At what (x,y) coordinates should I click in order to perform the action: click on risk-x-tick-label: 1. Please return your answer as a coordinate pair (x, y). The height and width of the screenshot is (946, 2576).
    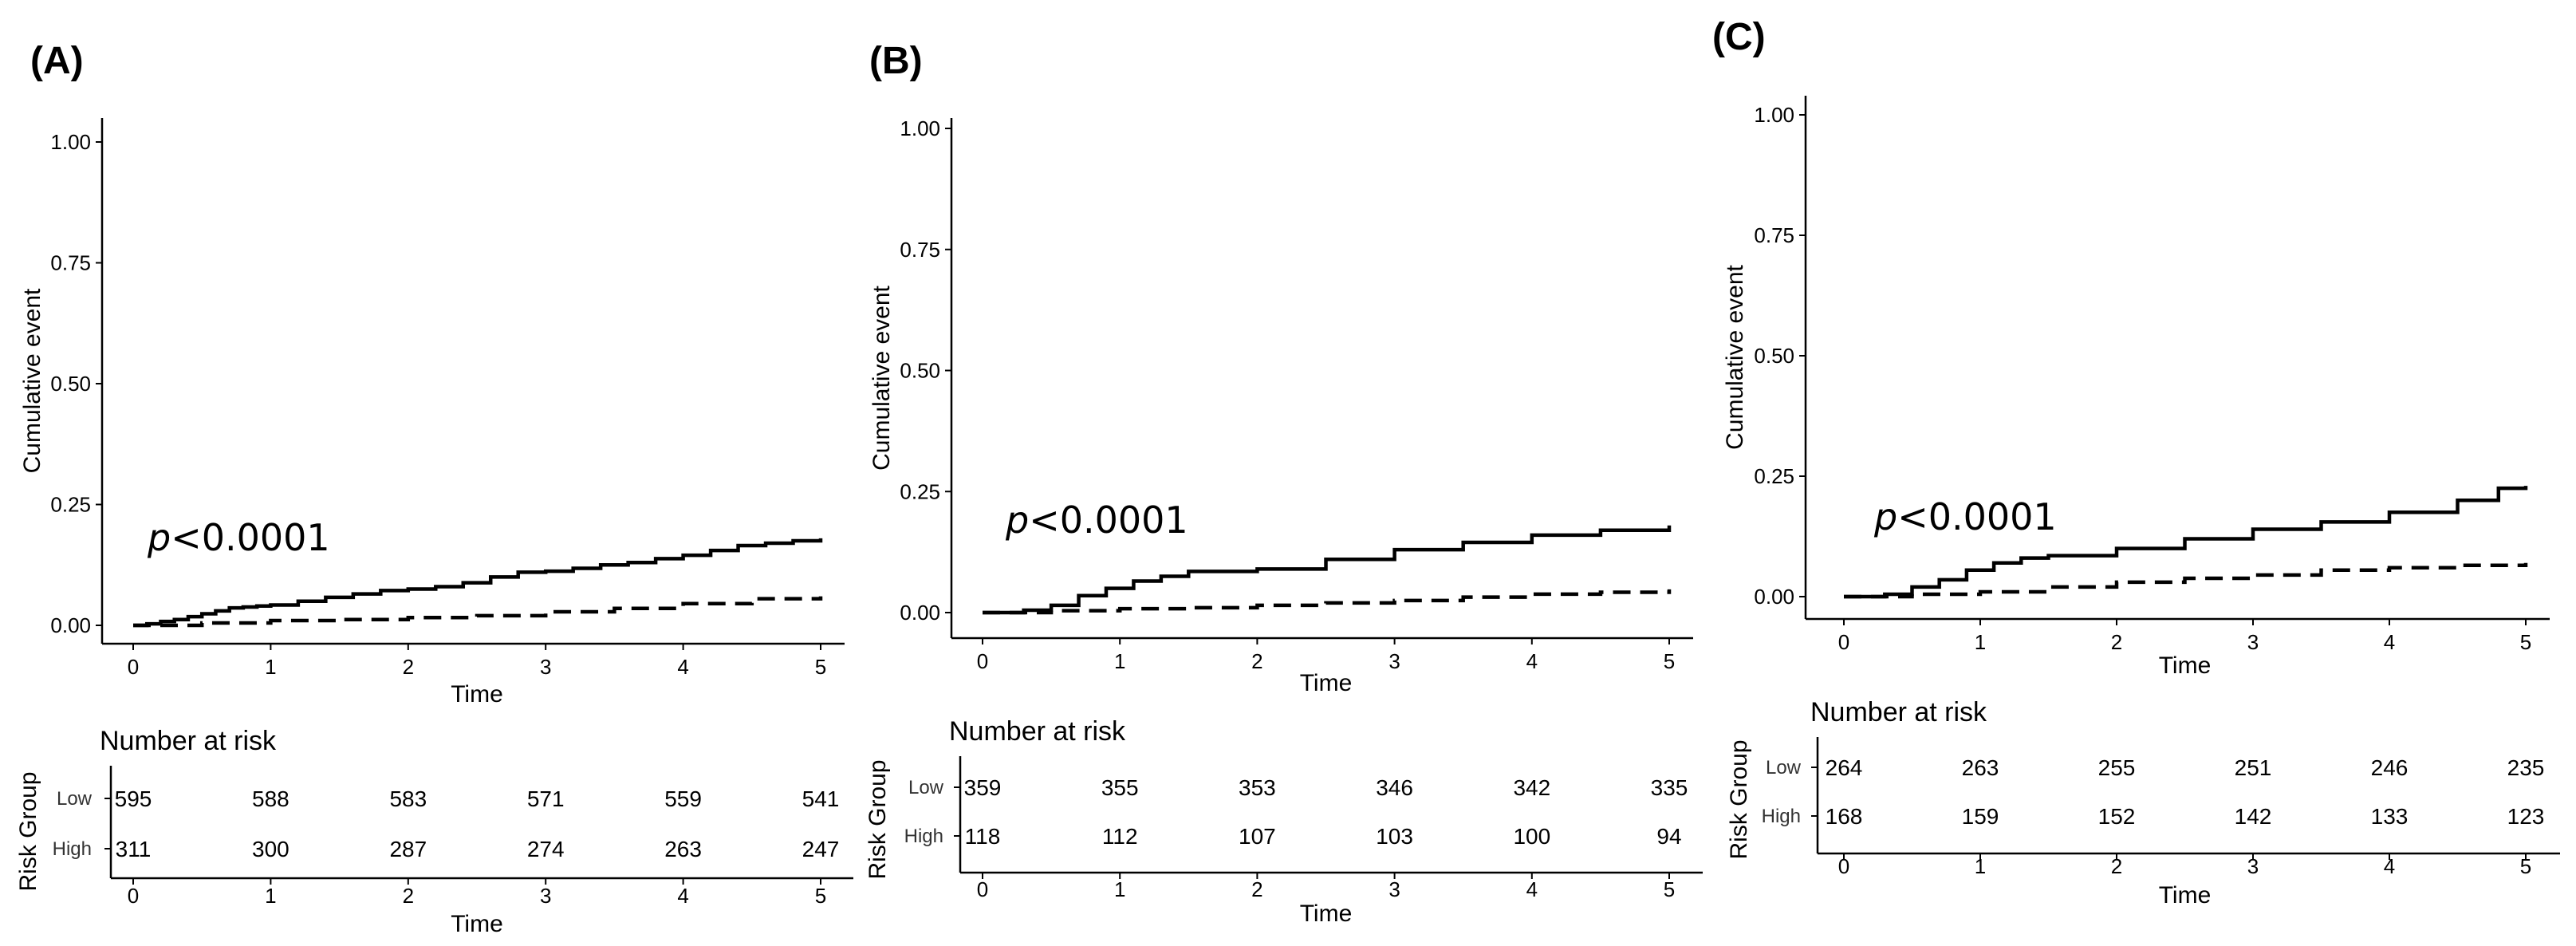
    Looking at the image, I should click on (270, 896).